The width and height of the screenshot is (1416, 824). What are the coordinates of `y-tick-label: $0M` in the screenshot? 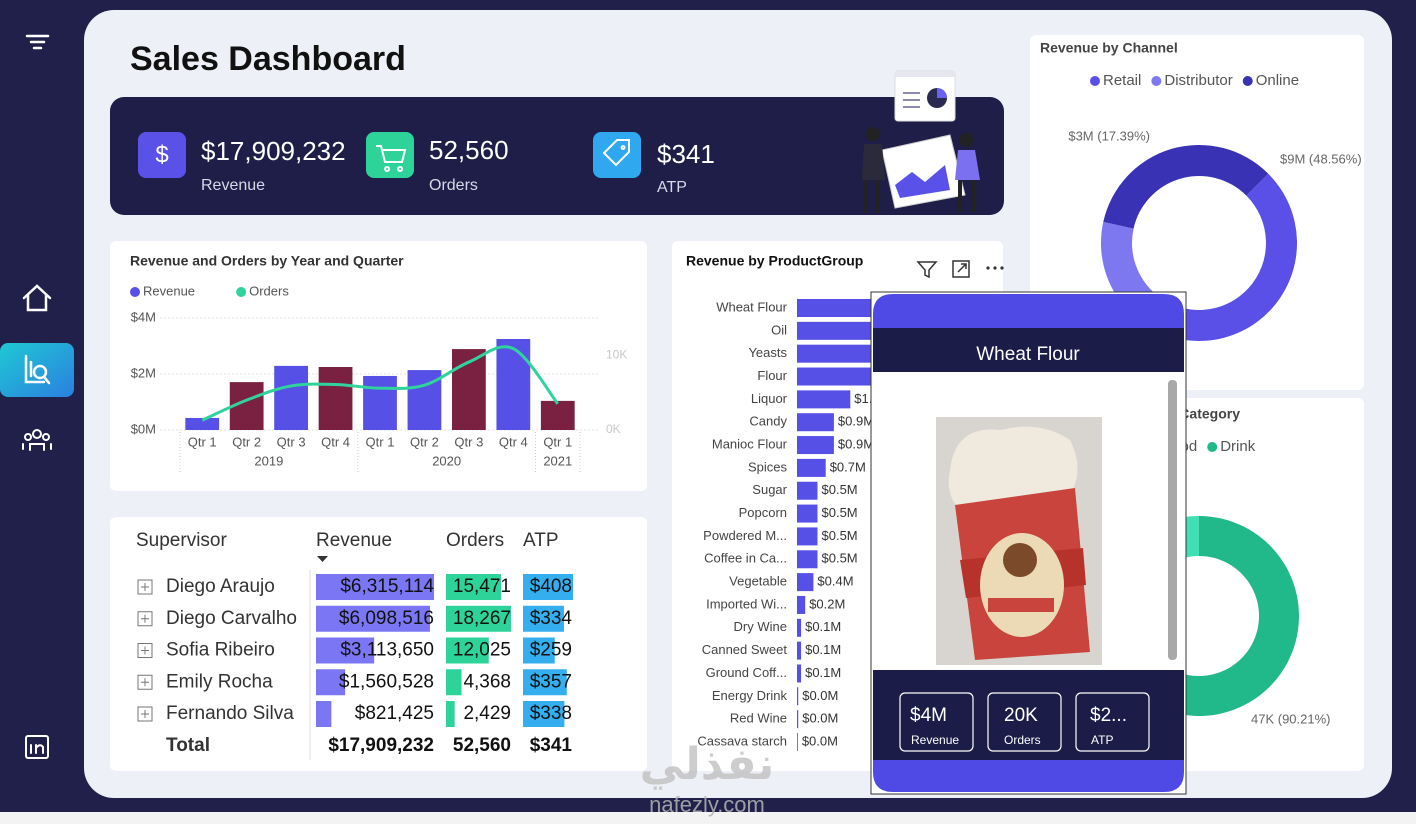 It's located at (143, 428).